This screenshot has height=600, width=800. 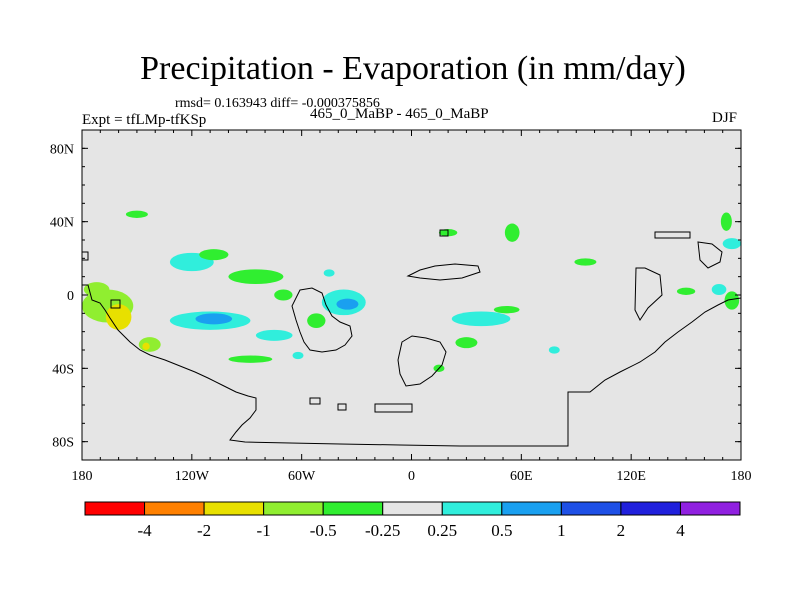 What do you see at coordinates (412, 520) in the screenshot?
I see `colorbar: -4 -2 -1 -0.5 -0.25 0.25 0.5 1 2 4` at bounding box center [412, 520].